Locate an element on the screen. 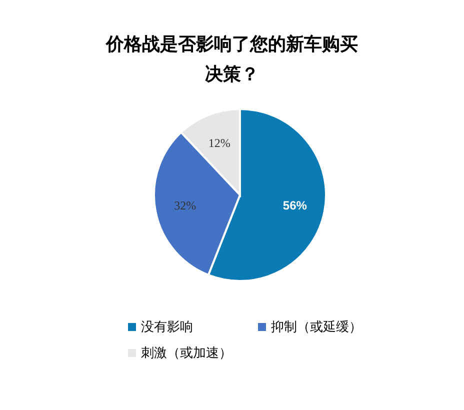 Image resolution: width=464 pixels, height=410 pixels. data-label: 32% is located at coordinates (185, 205).